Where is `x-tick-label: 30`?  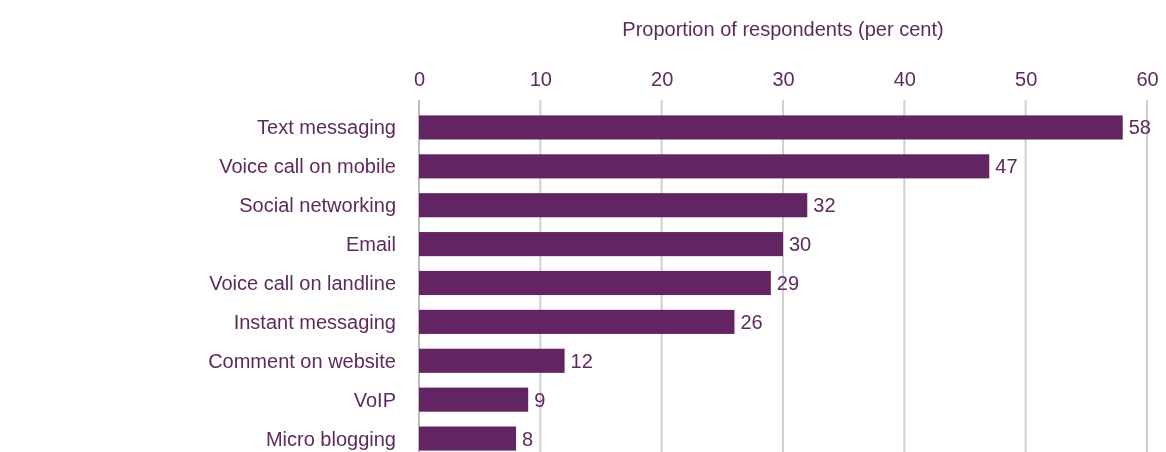
x-tick-label: 30 is located at coordinates (783, 79).